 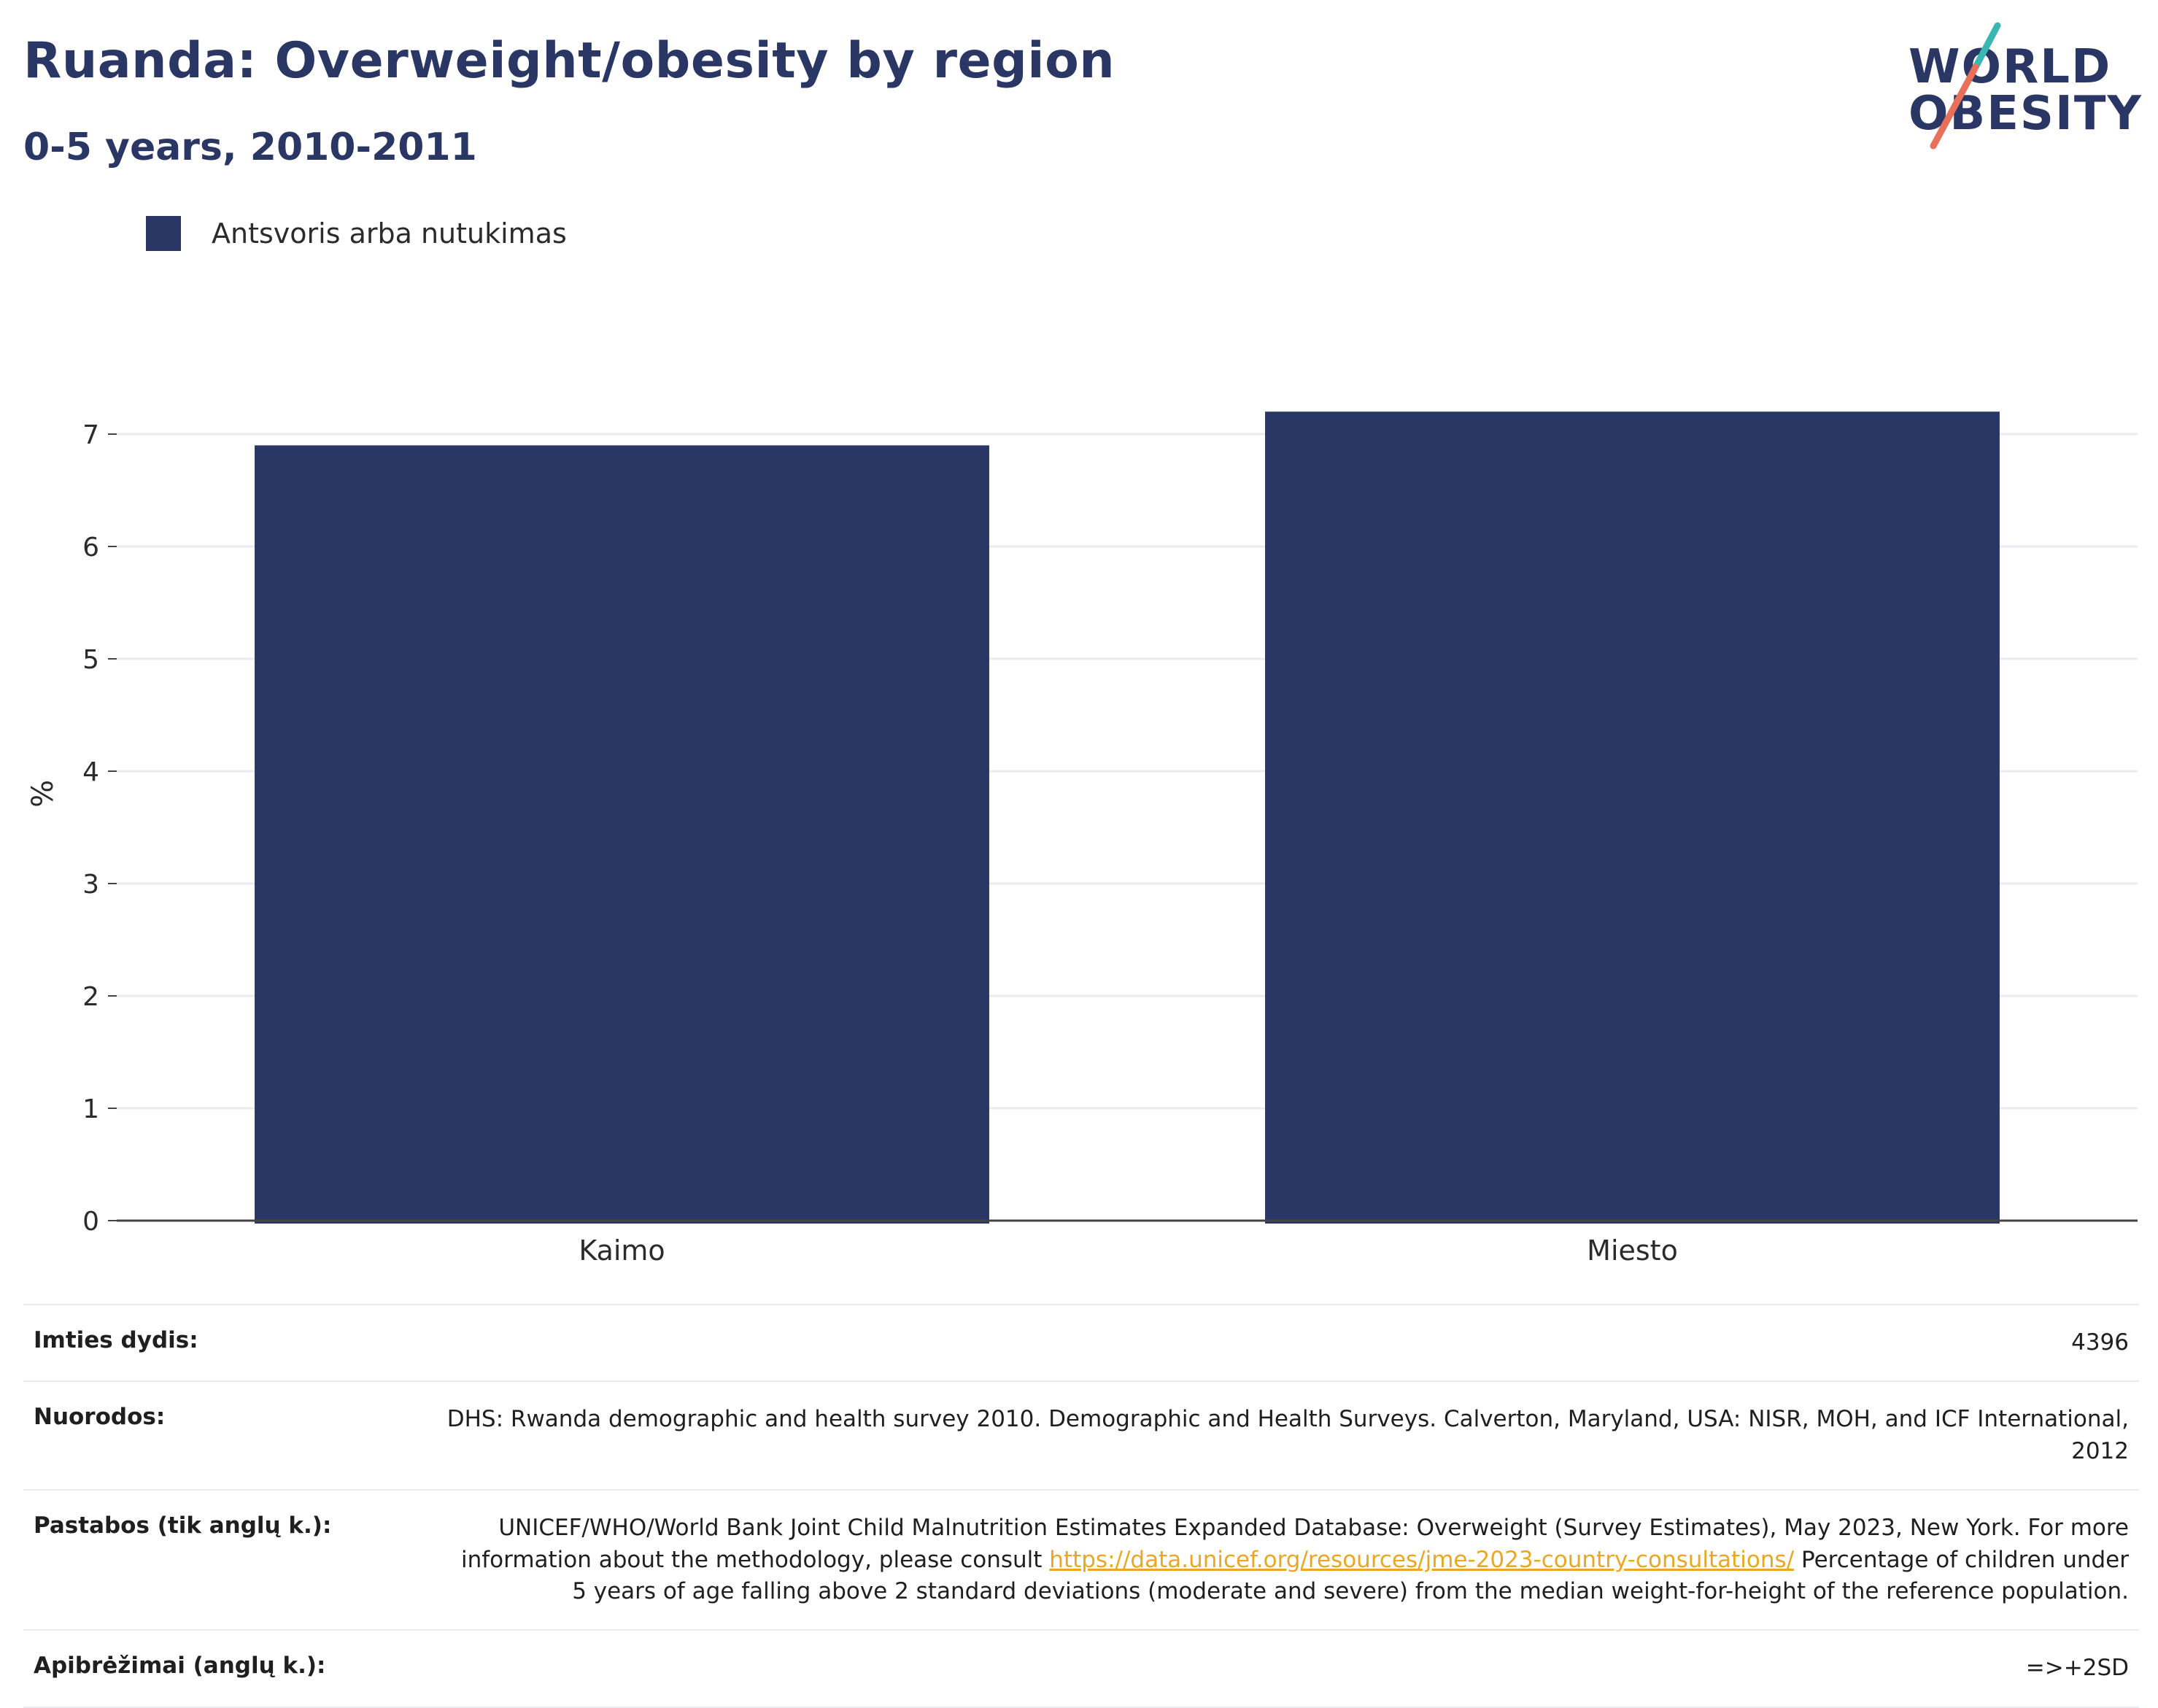 What do you see at coordinates (90, 772) in the screenshot?
I see `y-tick-label: 4` at bounding box center [90, 772].